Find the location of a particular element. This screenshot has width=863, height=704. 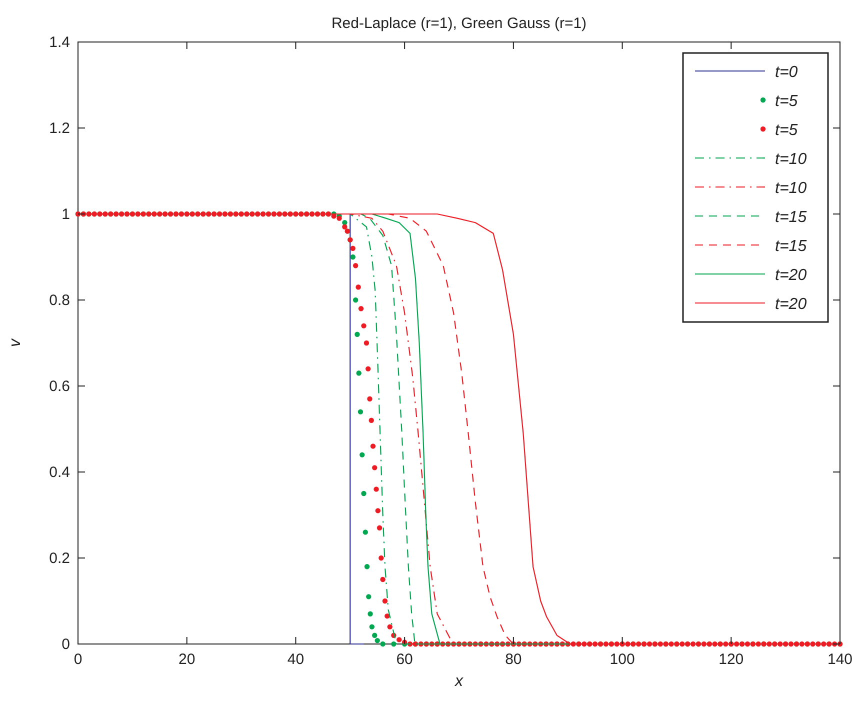

y-tick-label: 0.6 is located at coordinates (59, 386).